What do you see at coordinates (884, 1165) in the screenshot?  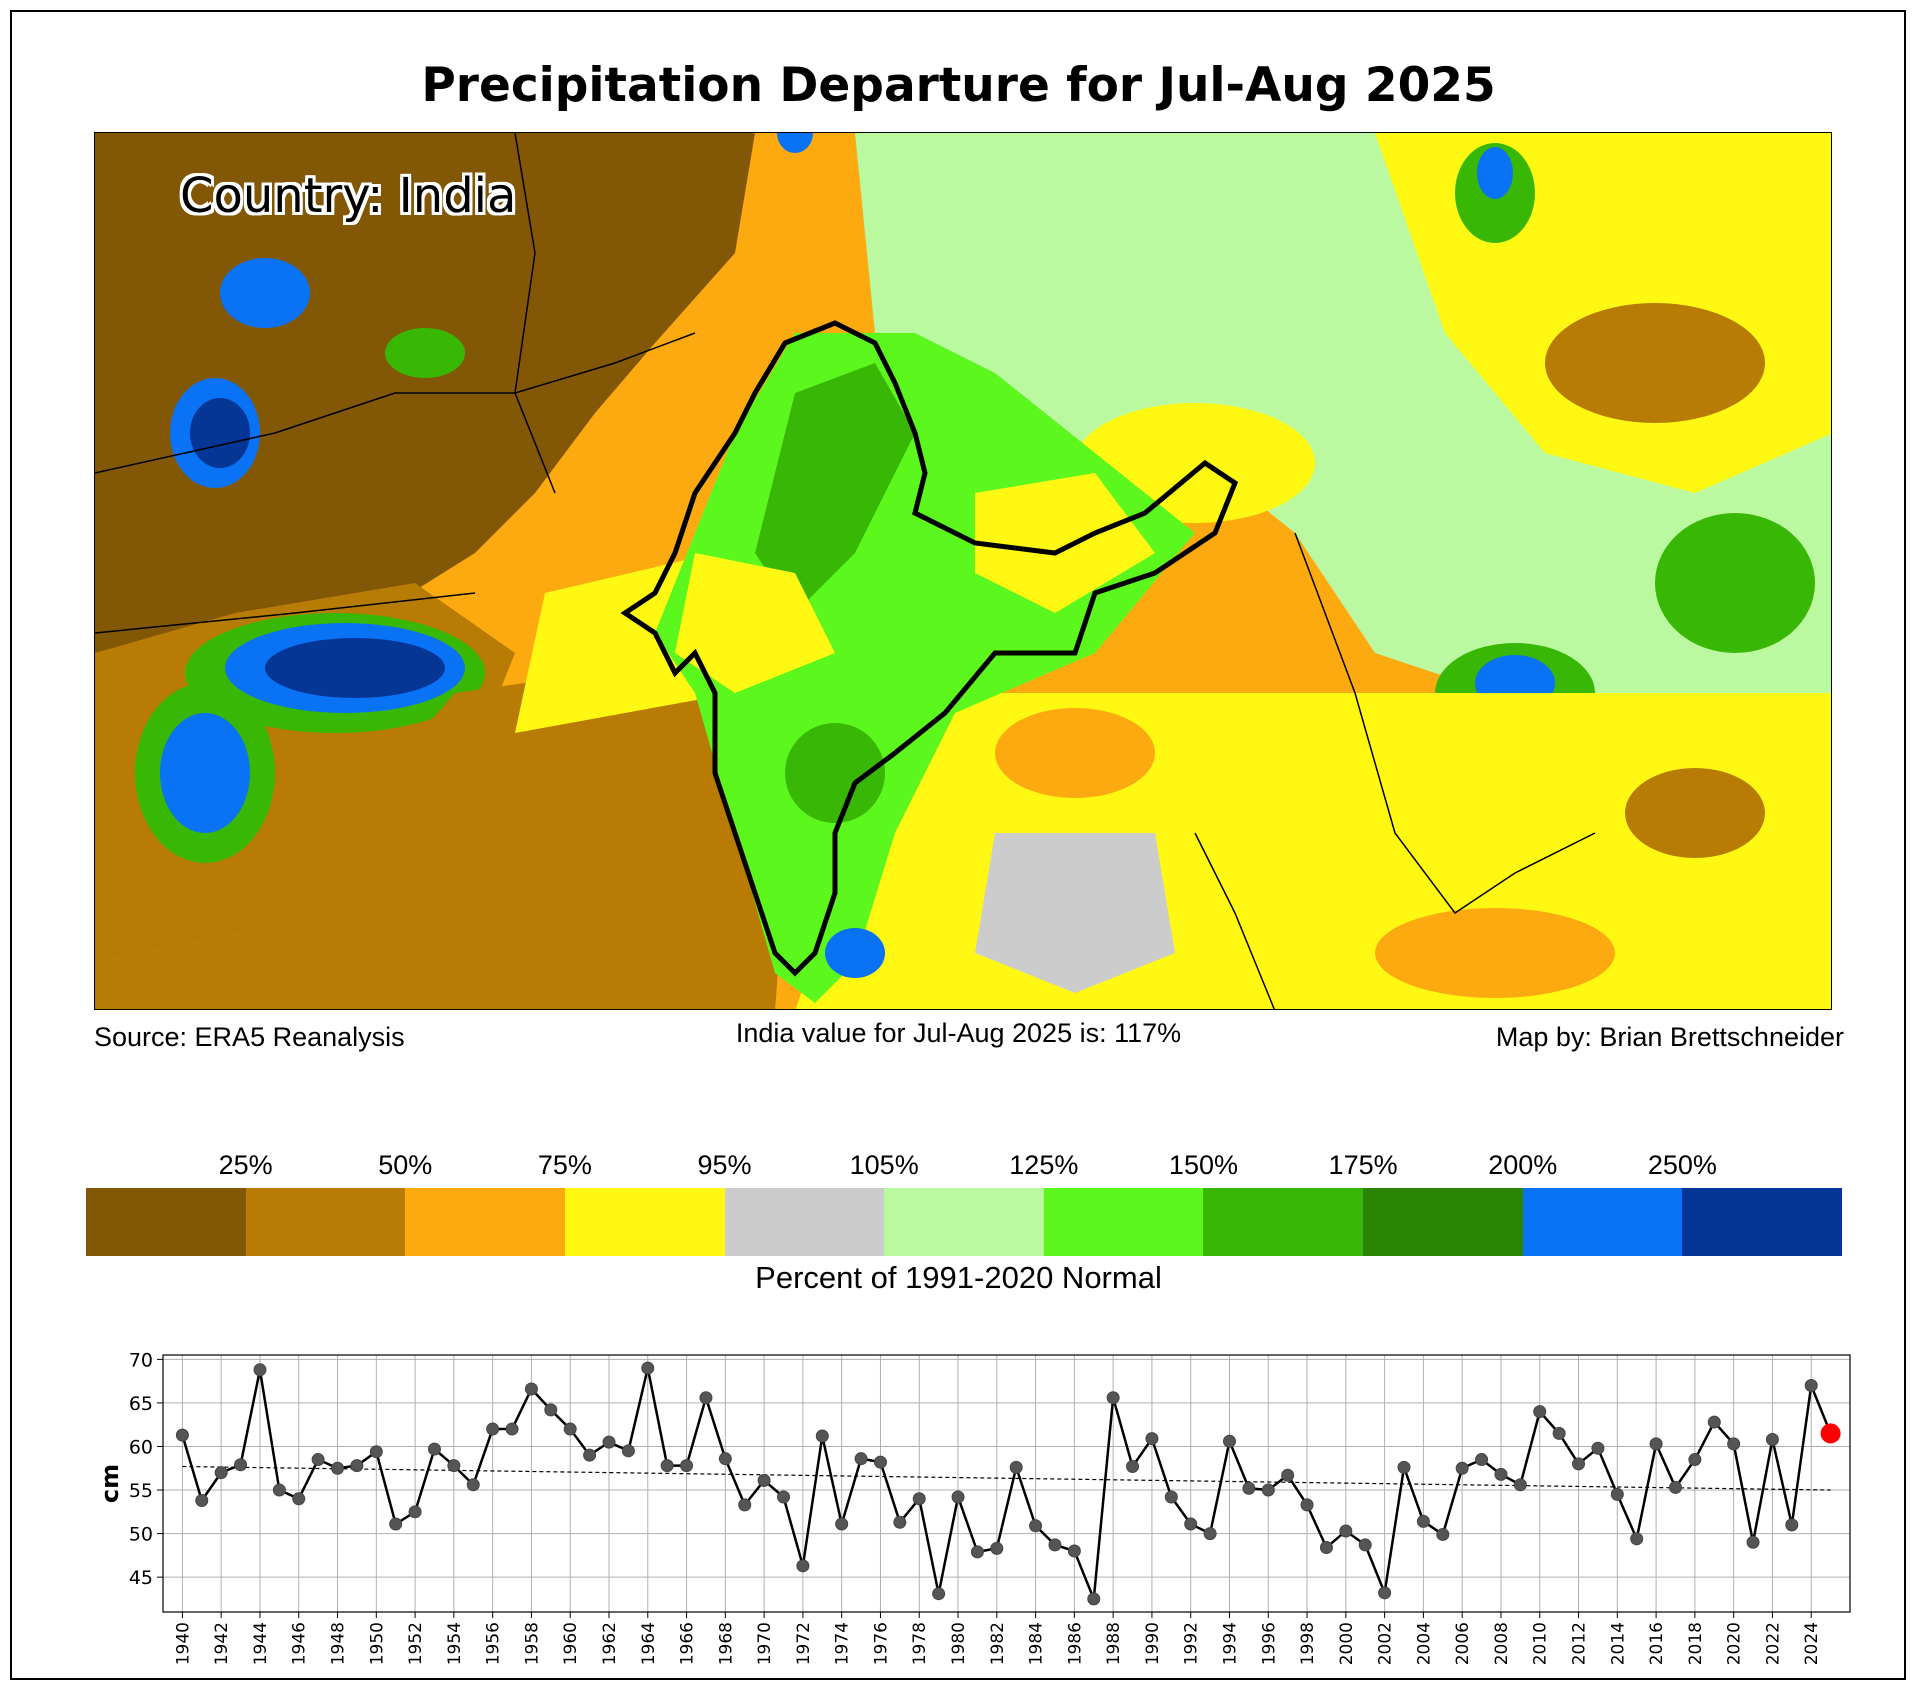 I see `colorbar-tick-label: 105%` at bounding box center [884, 1165].